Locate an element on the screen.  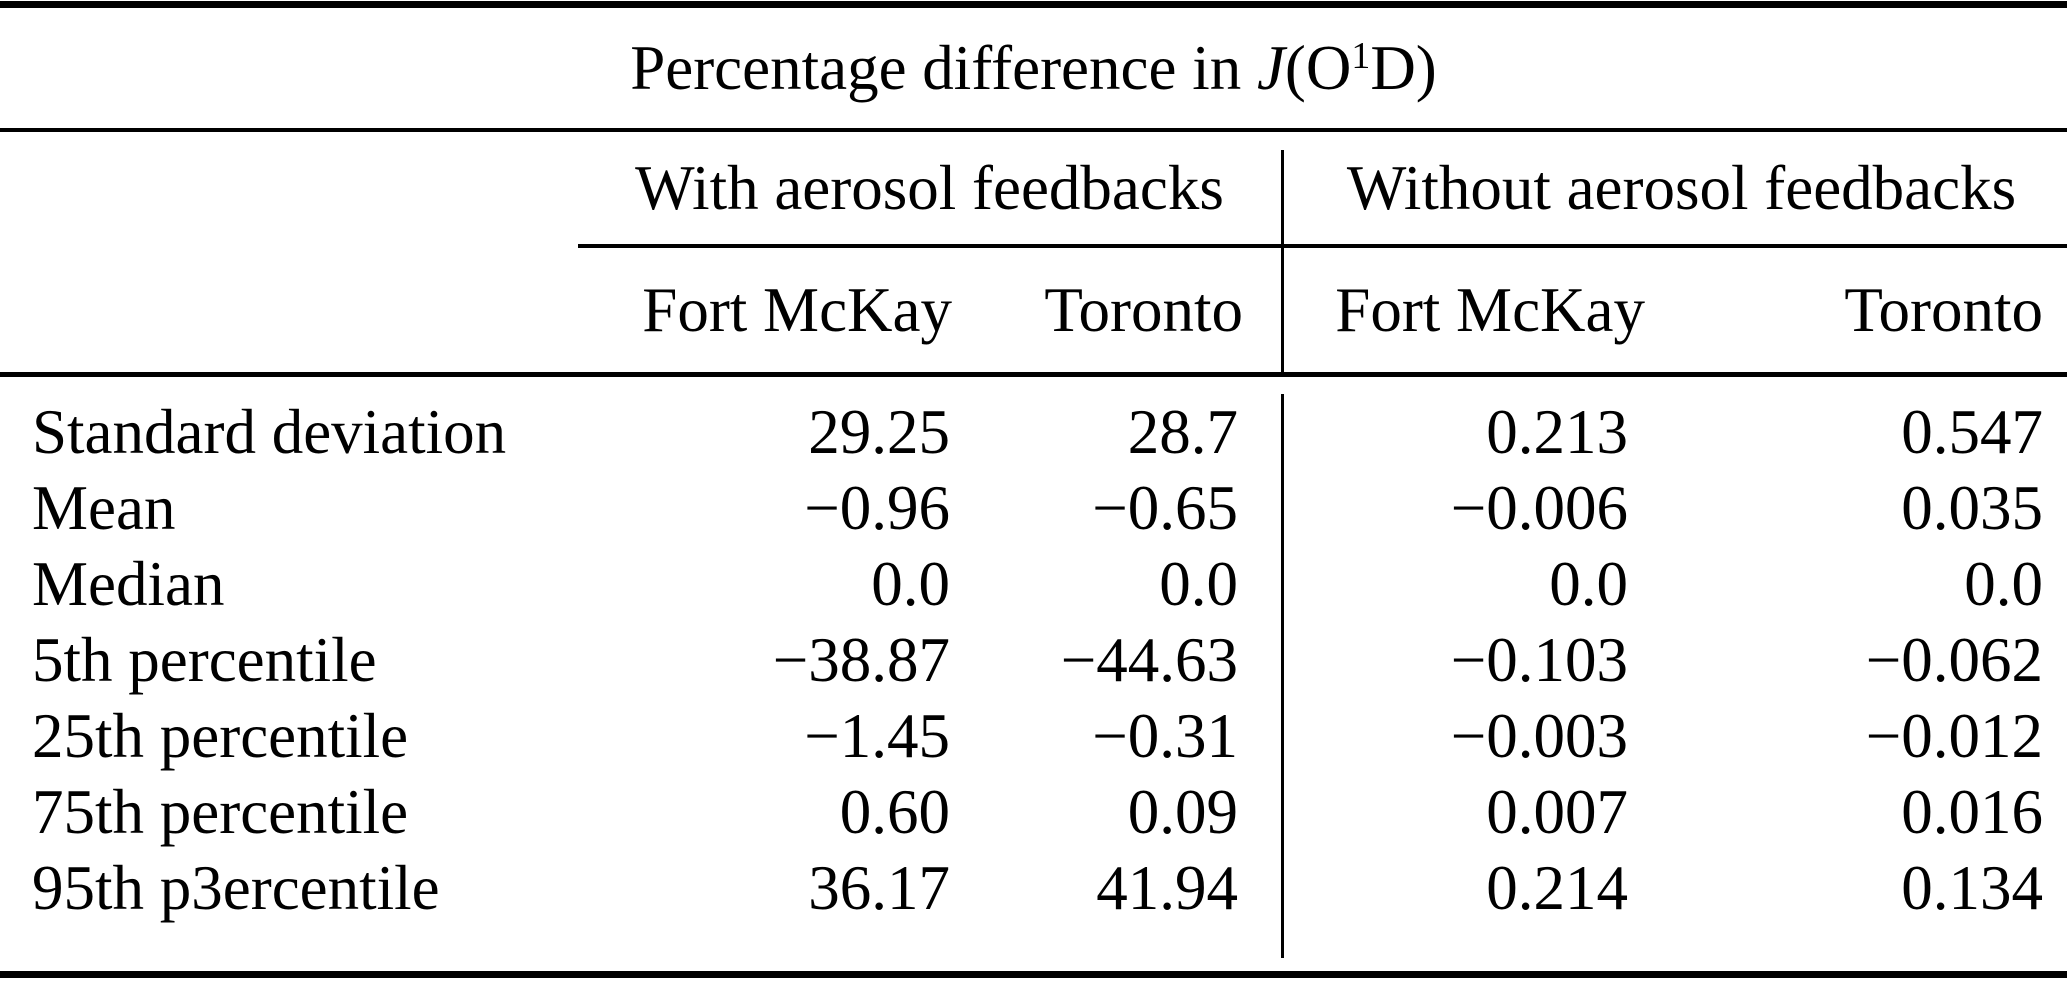
cell-without-fort-mckay: −0.006 is located at coordinates (1539, 508).